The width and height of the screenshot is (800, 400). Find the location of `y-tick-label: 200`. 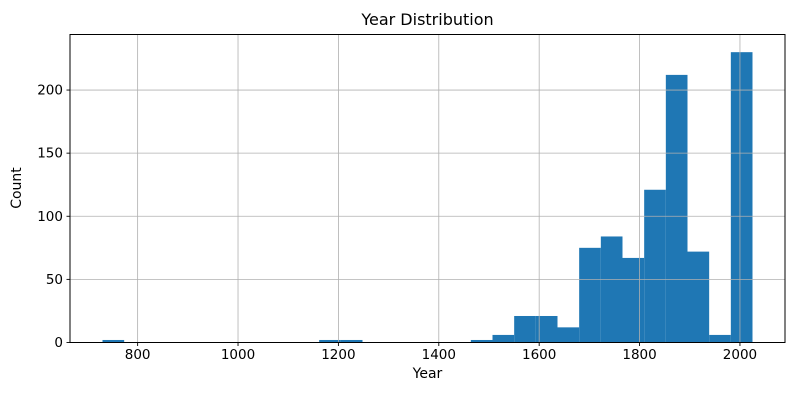

y-tick-label: 200 is located at coordinates (50, 91).